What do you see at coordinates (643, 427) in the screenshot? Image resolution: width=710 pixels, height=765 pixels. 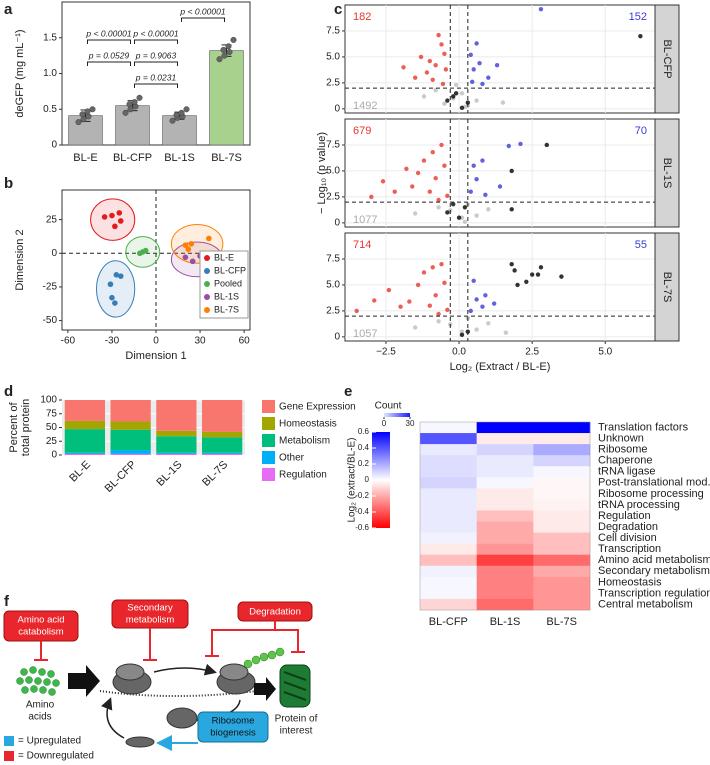 I see `row-label: Translation factors` at bounding box center [643, 427].